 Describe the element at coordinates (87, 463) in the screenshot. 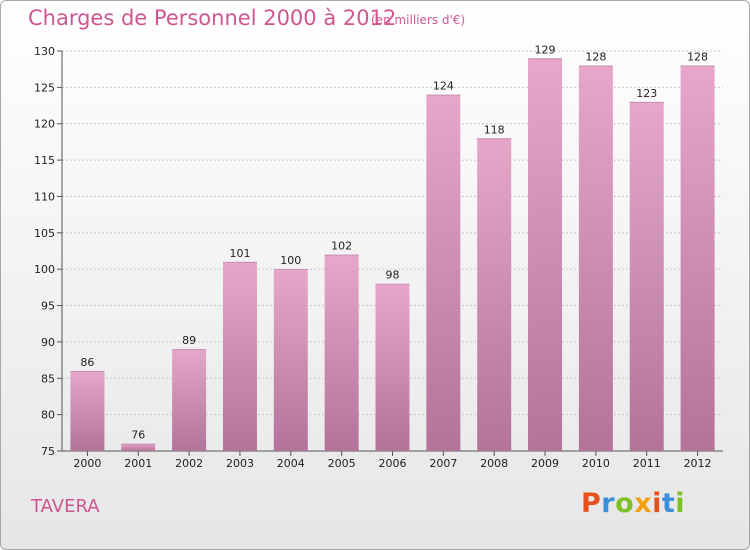

I see `x-tick-label: 2000` at that location.